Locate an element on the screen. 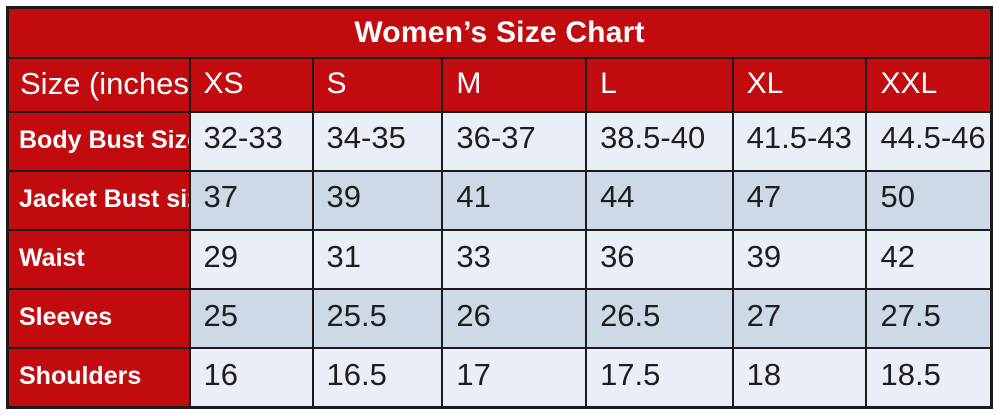  data-cell: 36-37 is located at coordinates (514, 141).